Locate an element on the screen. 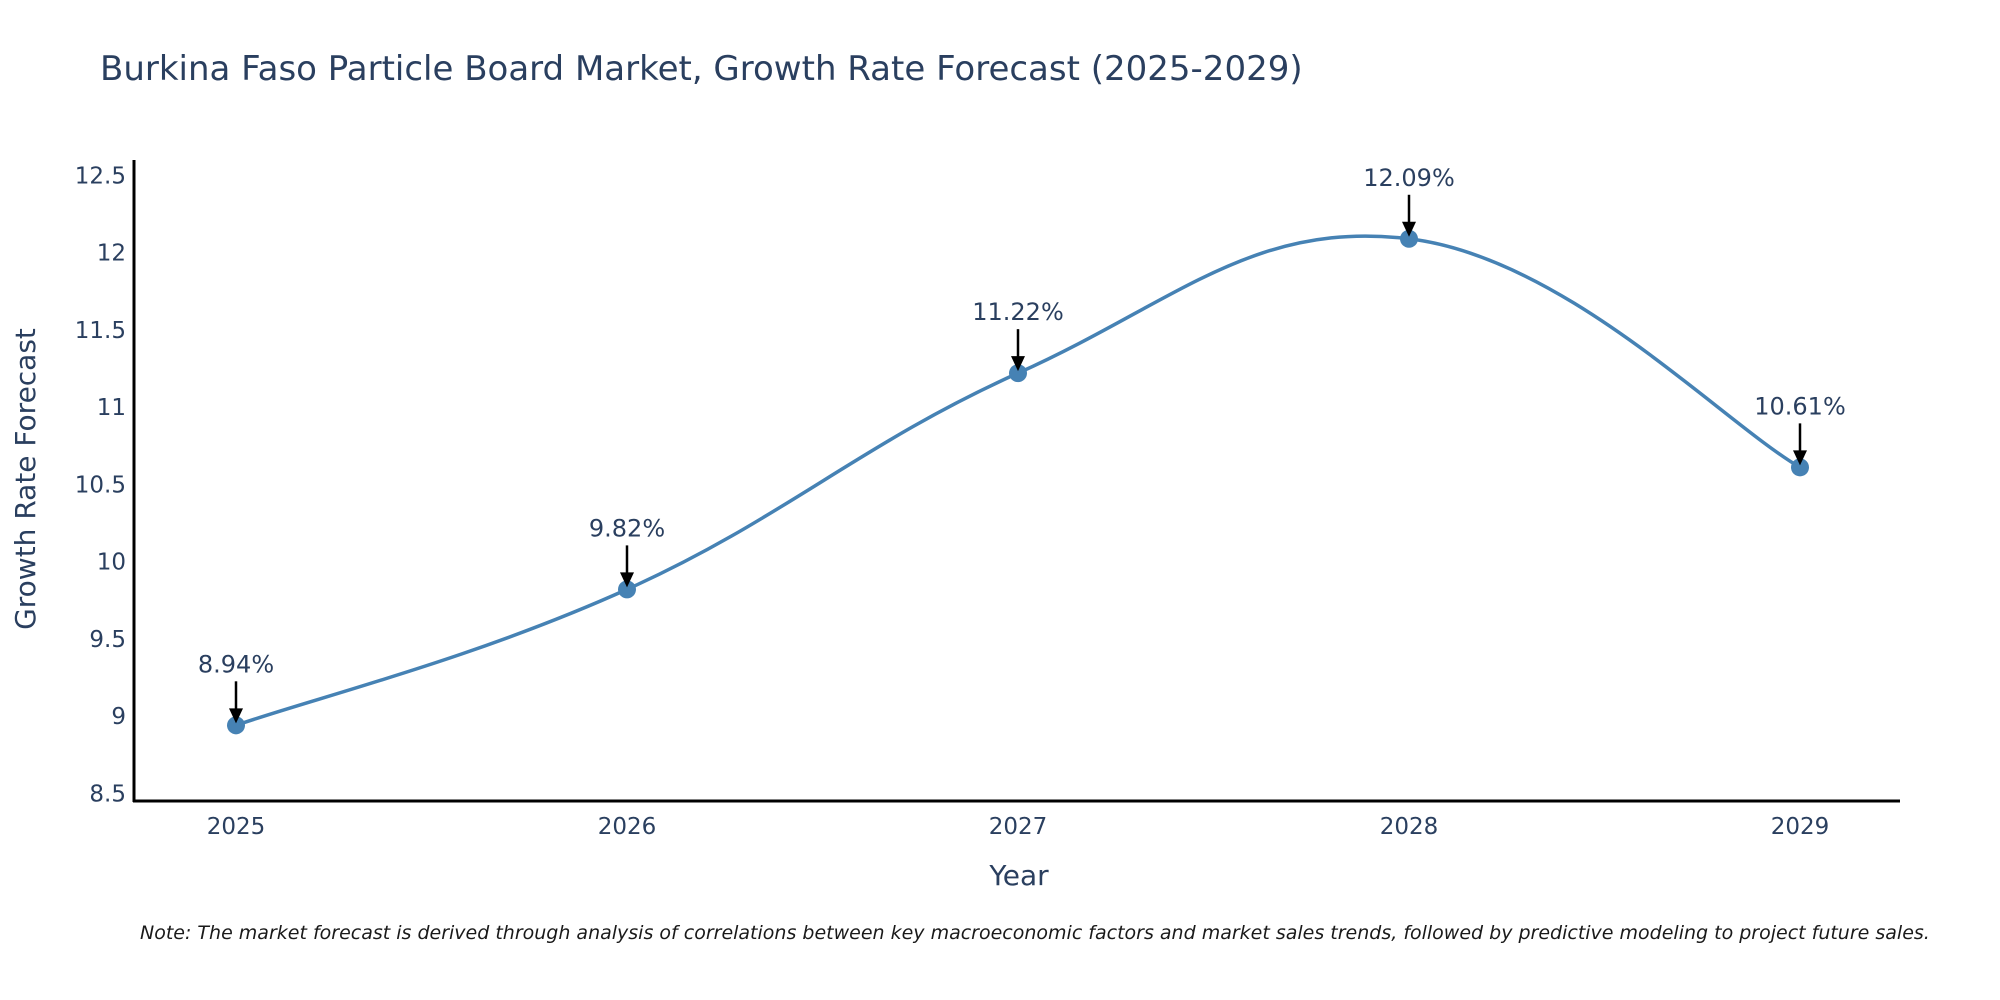 The height and width of the screenshot is (1000, 2000). y-axis-title: Growth Rate Forecast is located at coordinates (25, 479).